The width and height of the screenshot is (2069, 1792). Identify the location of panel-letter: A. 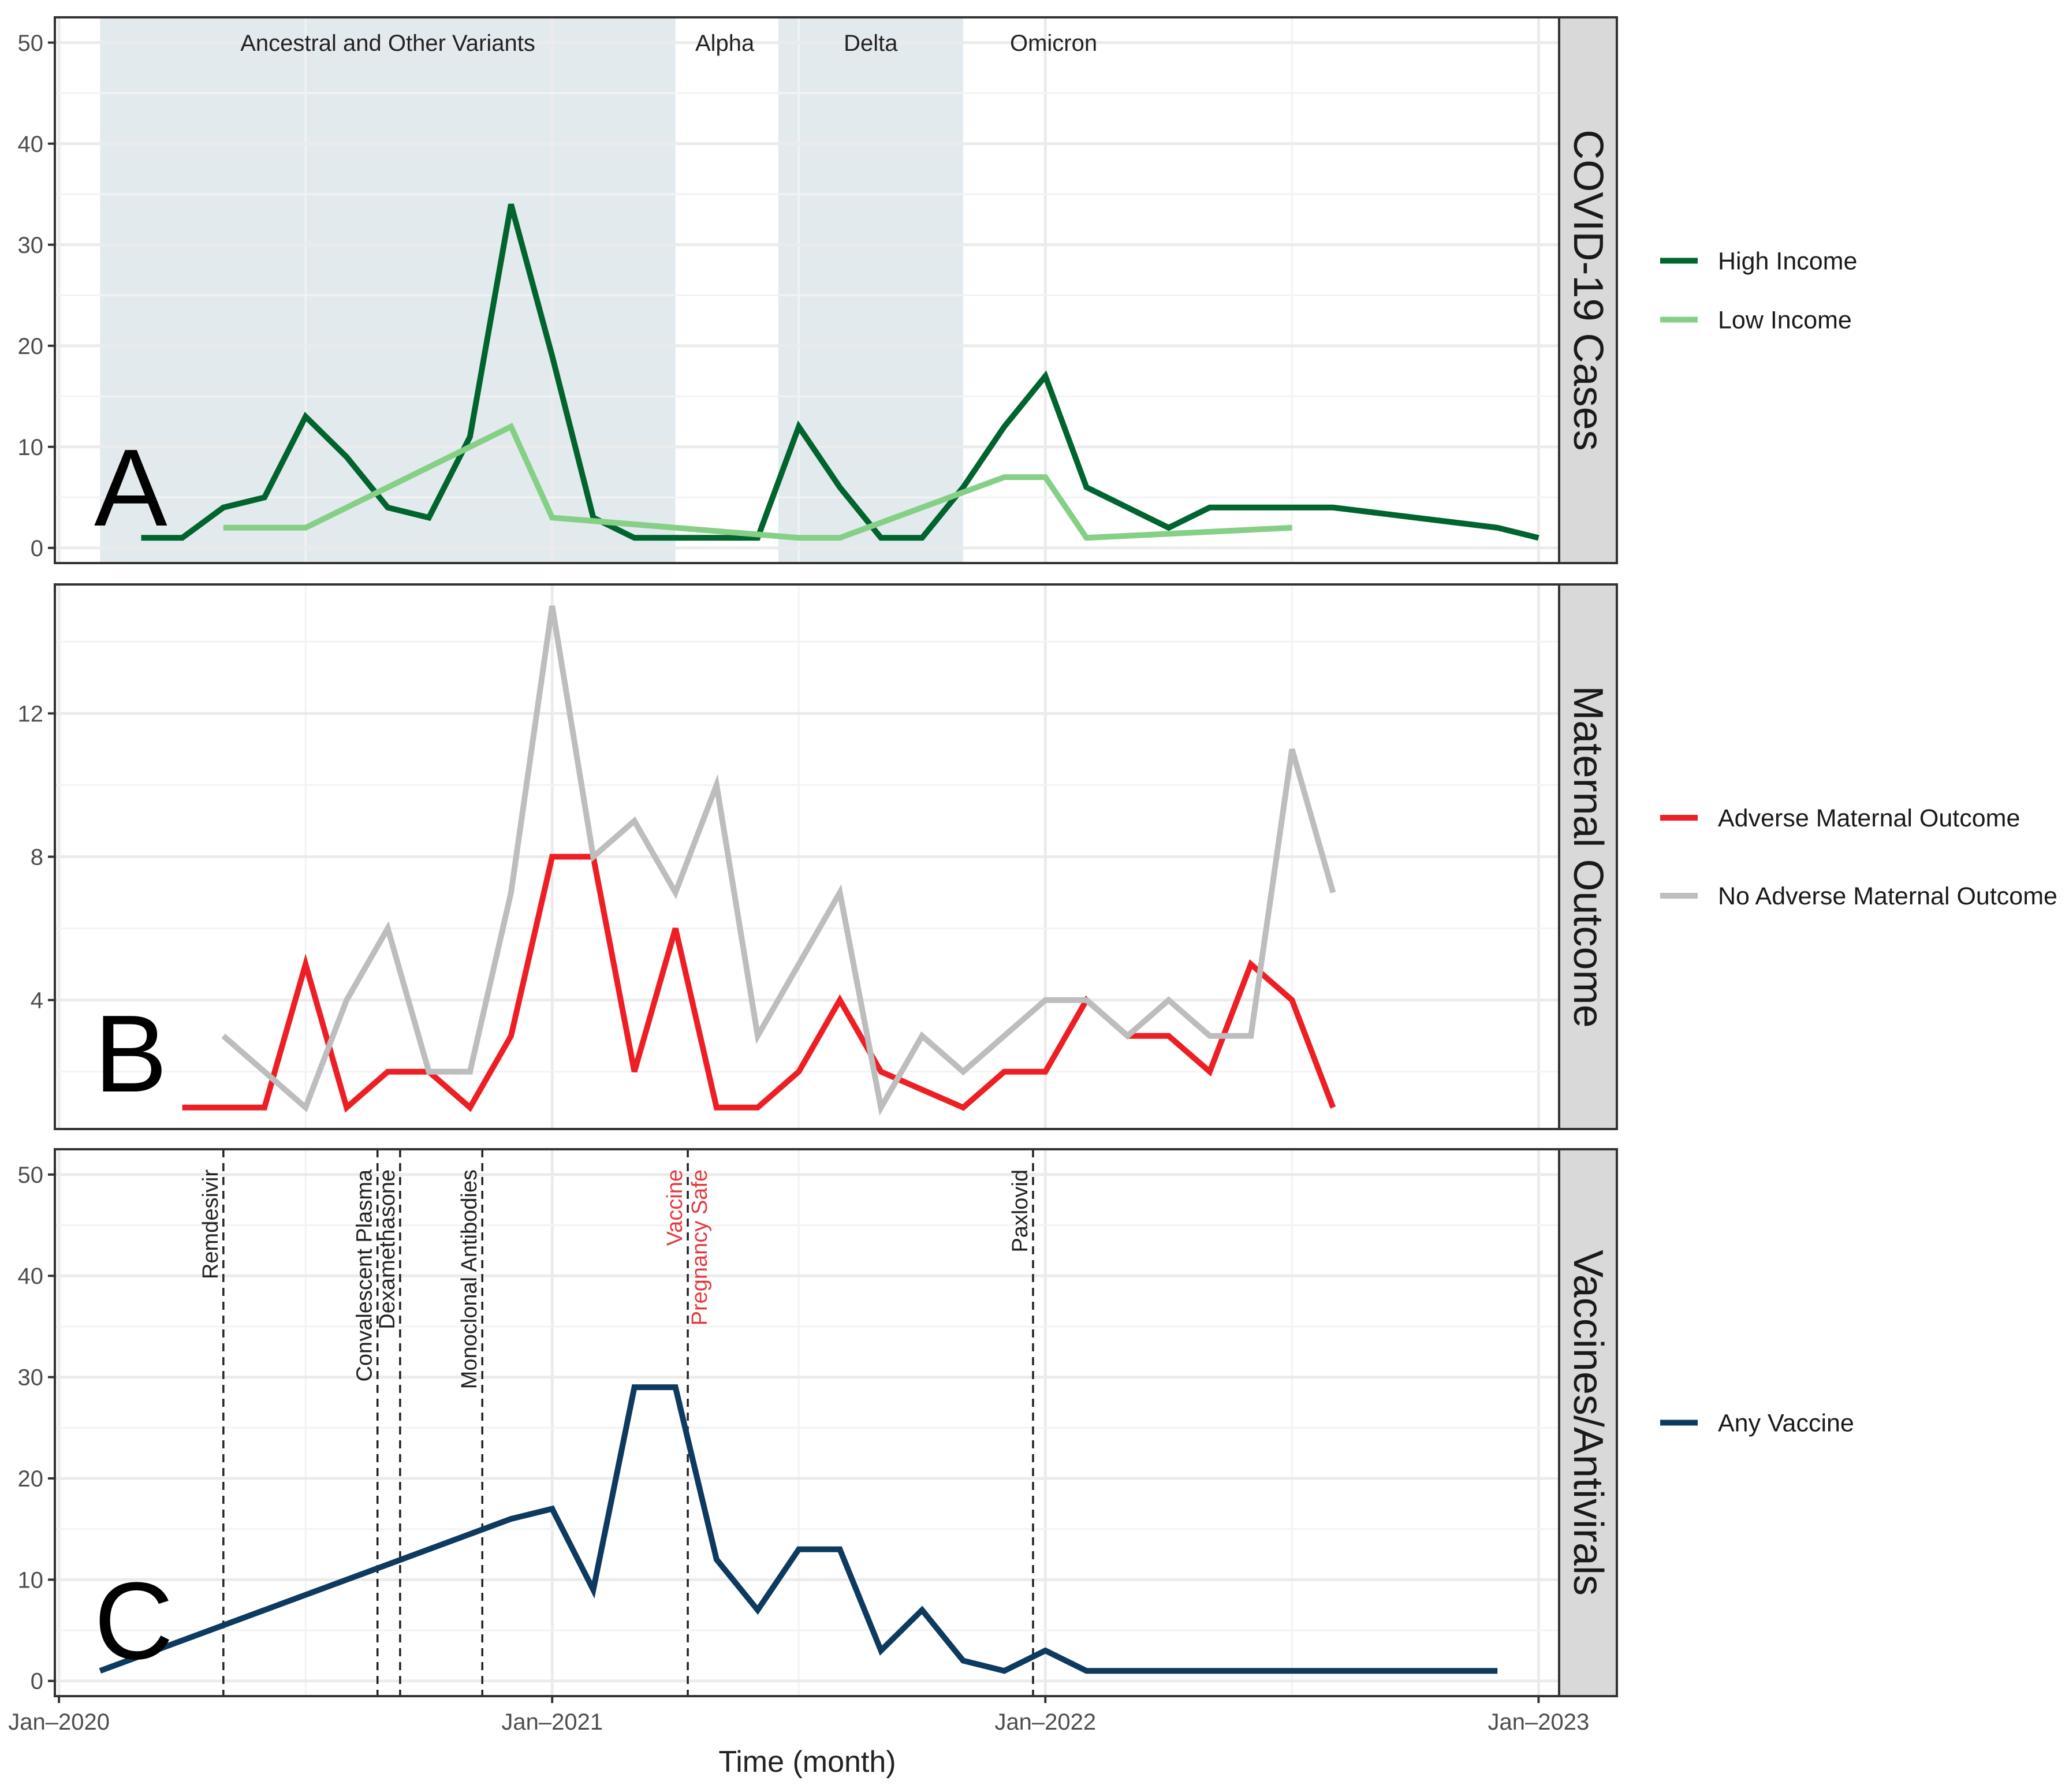
(130, 488).